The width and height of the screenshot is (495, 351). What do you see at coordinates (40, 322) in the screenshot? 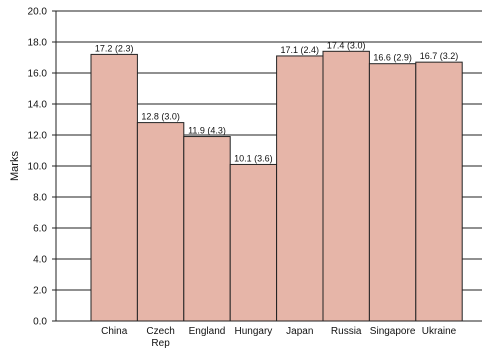
I see `y-tick-label: 0.0` at bounding box center [40, 322].